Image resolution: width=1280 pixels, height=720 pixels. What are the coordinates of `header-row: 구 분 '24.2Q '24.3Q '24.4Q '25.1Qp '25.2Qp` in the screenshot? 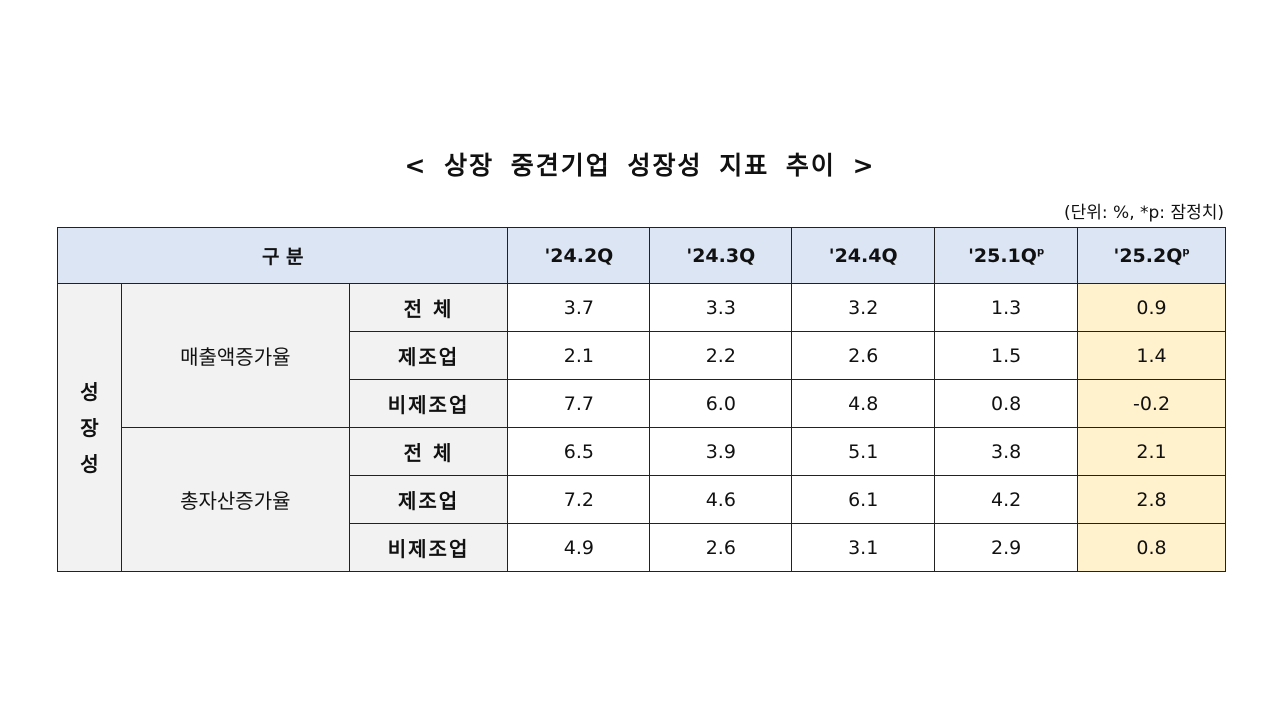 It's located at (641, 255).